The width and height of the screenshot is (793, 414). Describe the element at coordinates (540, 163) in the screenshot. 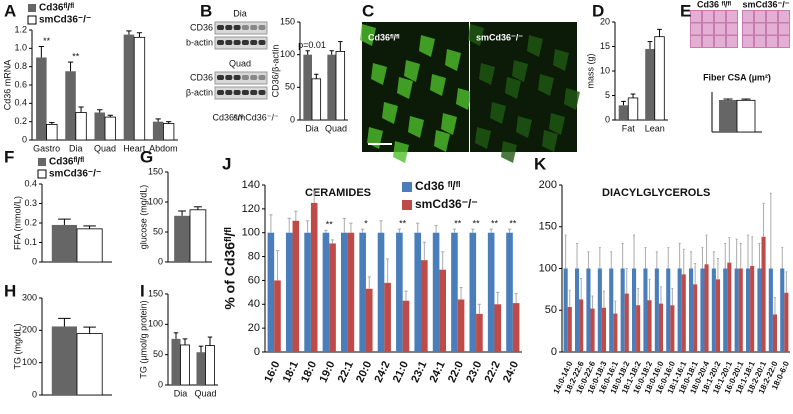

I see `panel-letter: K` at that location.